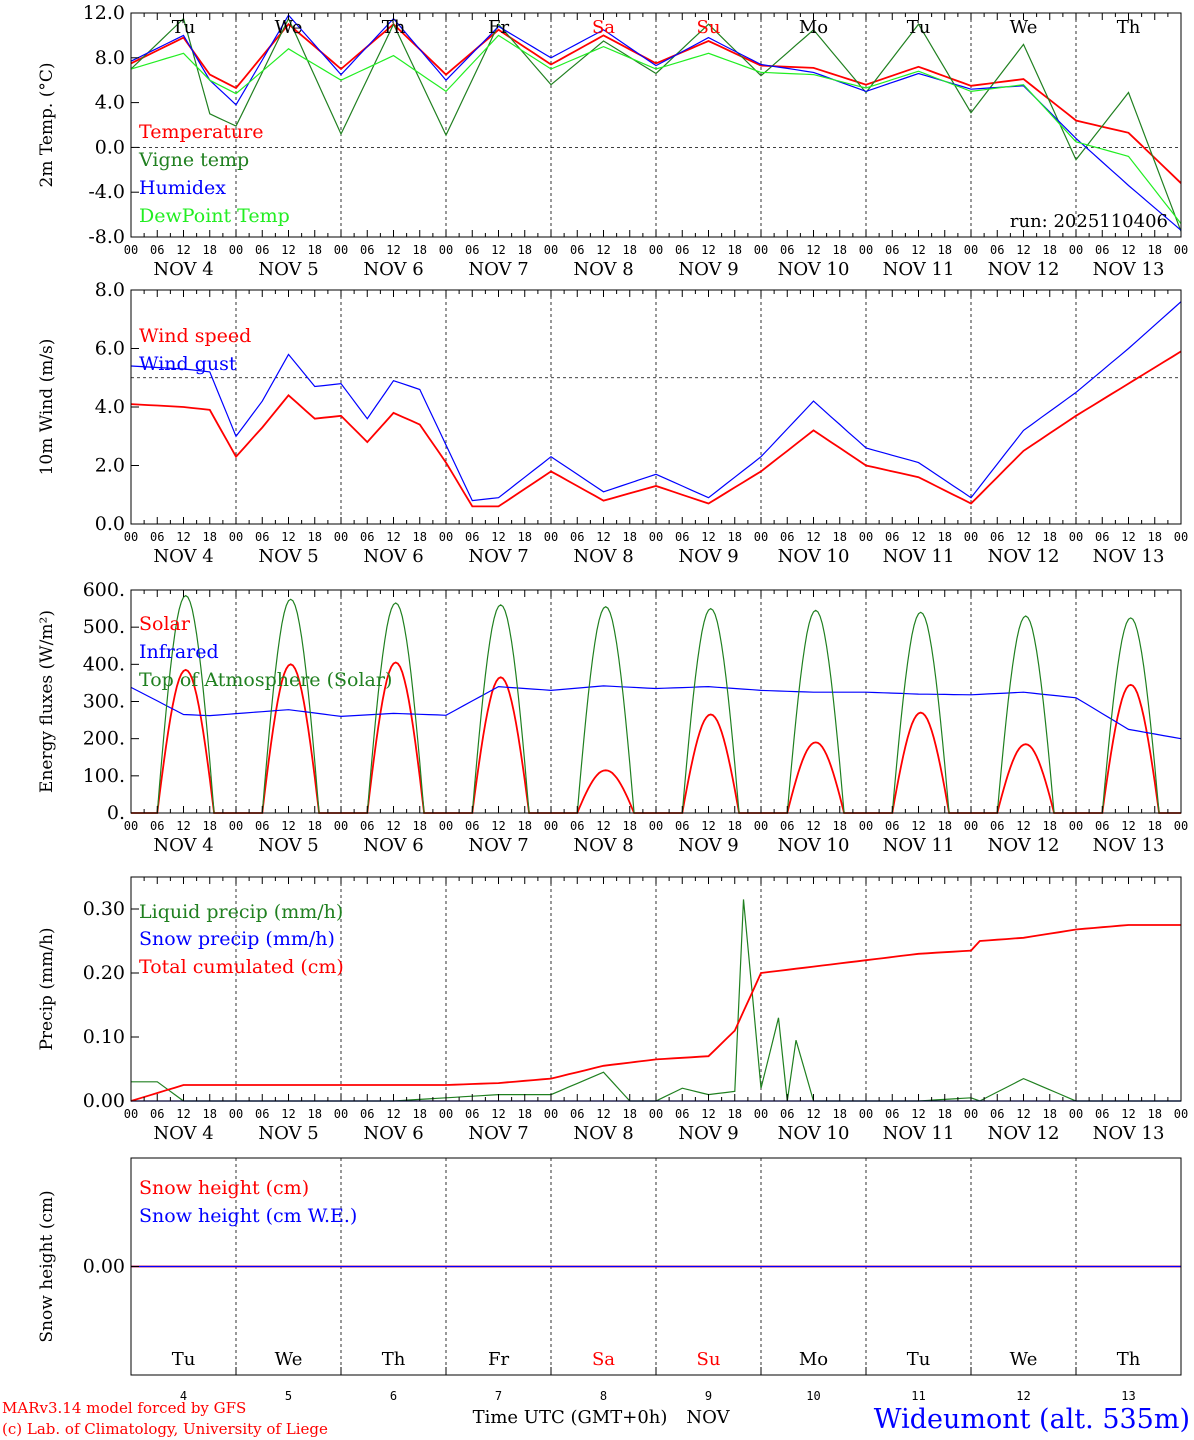  I want to click on y-tick-label: 400., so click(104, 664).